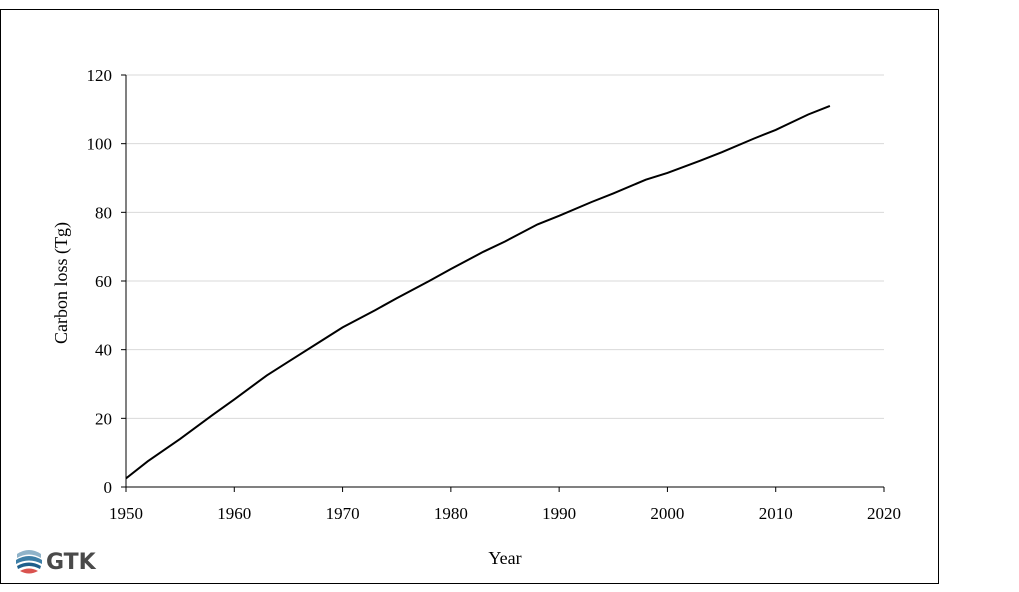 The image size is (1019, 592). I want to click on y-axis-title: Carbon loss (Tg), so click(61, 283).